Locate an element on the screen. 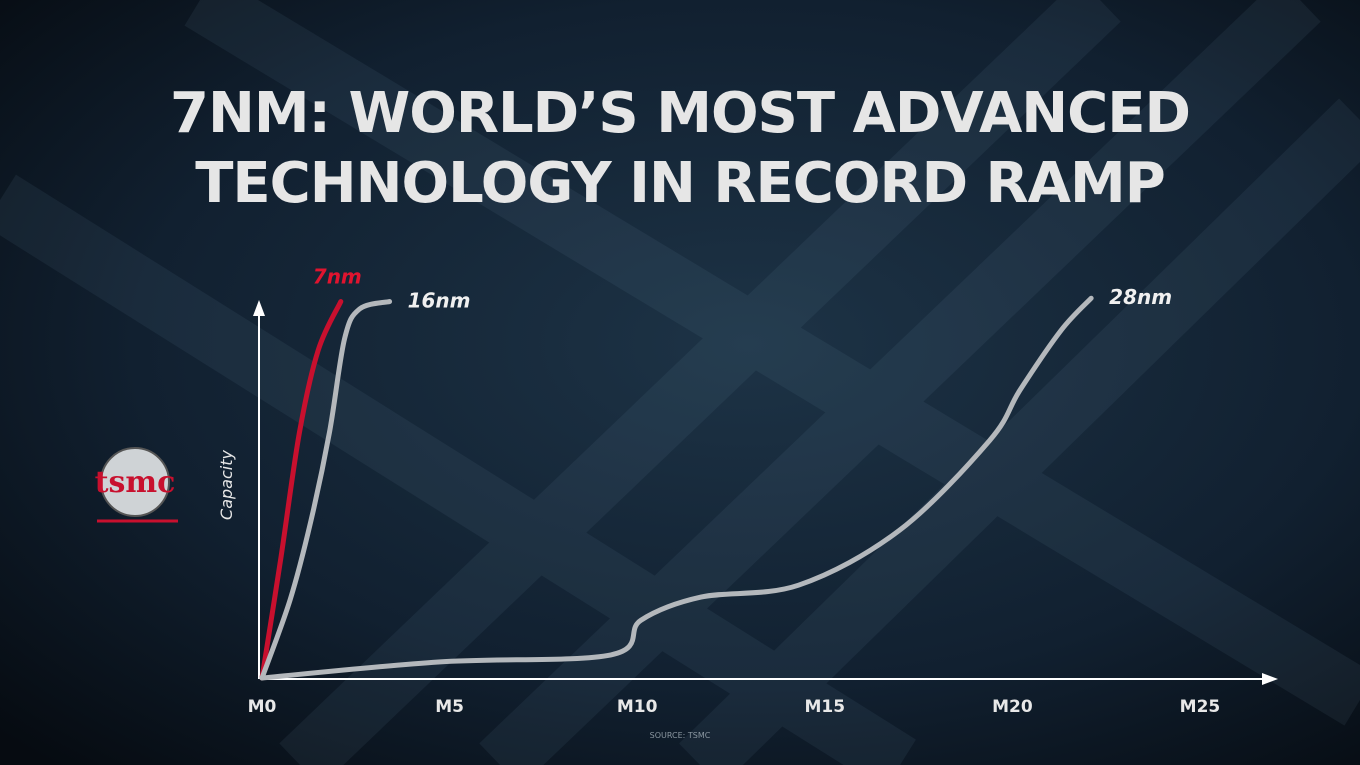 Image resolution: width=1360 pixels, height=765 pixels. tsmc-logo: tsmc is located at coordinates (136, 485).